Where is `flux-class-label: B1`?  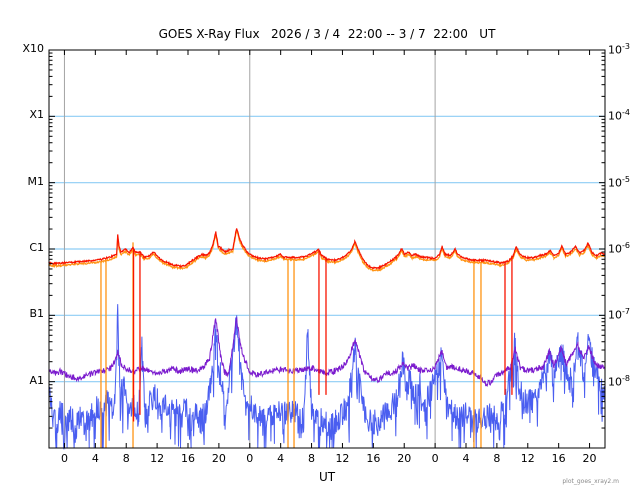 flux-class-label: B1 is located at coordinates (36, 314).